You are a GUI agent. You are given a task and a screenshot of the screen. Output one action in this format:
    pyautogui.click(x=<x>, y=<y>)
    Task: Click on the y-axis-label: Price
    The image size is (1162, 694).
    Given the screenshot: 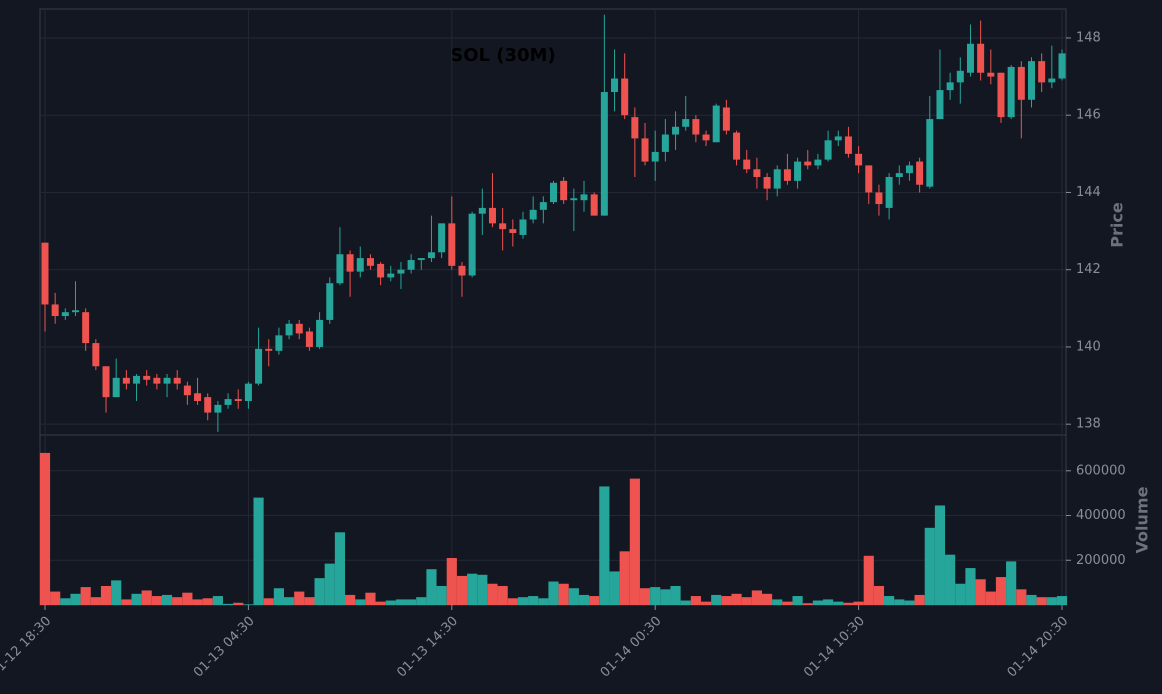 What is the action you would take?
    pyautogui.click(x=1117, y=225)
    